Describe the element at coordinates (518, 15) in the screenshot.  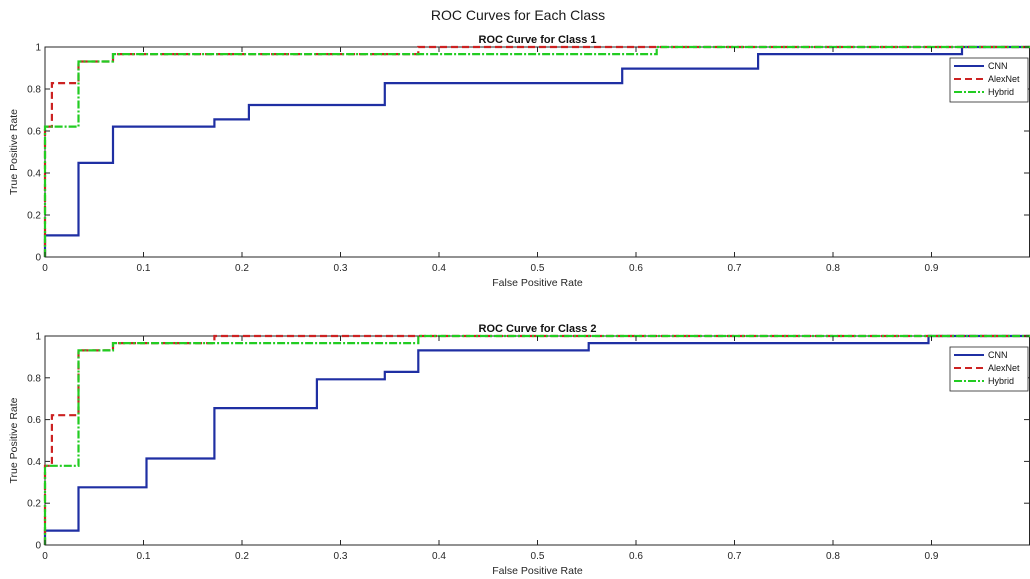
I see `figure-title: ROC Curves for Each Class` at that location.